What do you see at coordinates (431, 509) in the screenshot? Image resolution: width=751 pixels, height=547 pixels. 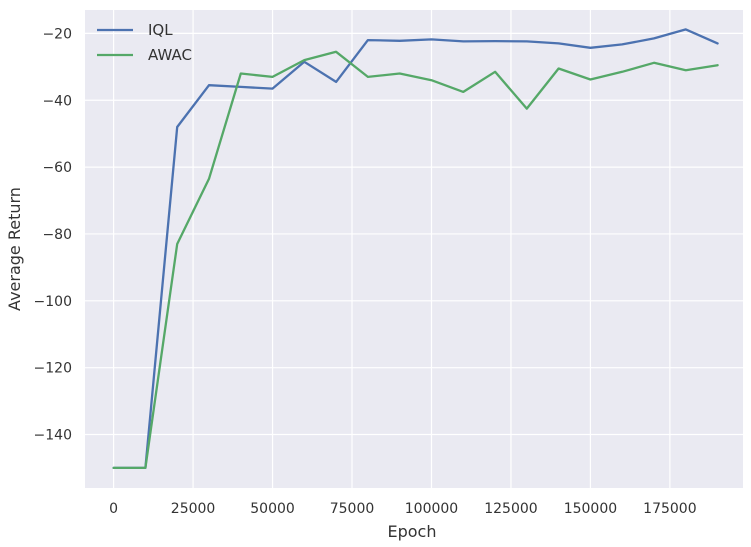 I see `x-tick-label: 100000` at bounding box center [431, 509].